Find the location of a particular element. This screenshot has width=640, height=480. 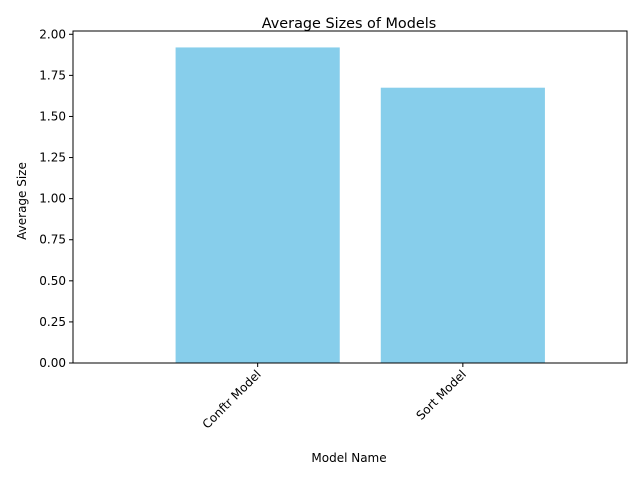

bar-sort-model is located at coordinates (462, 225).